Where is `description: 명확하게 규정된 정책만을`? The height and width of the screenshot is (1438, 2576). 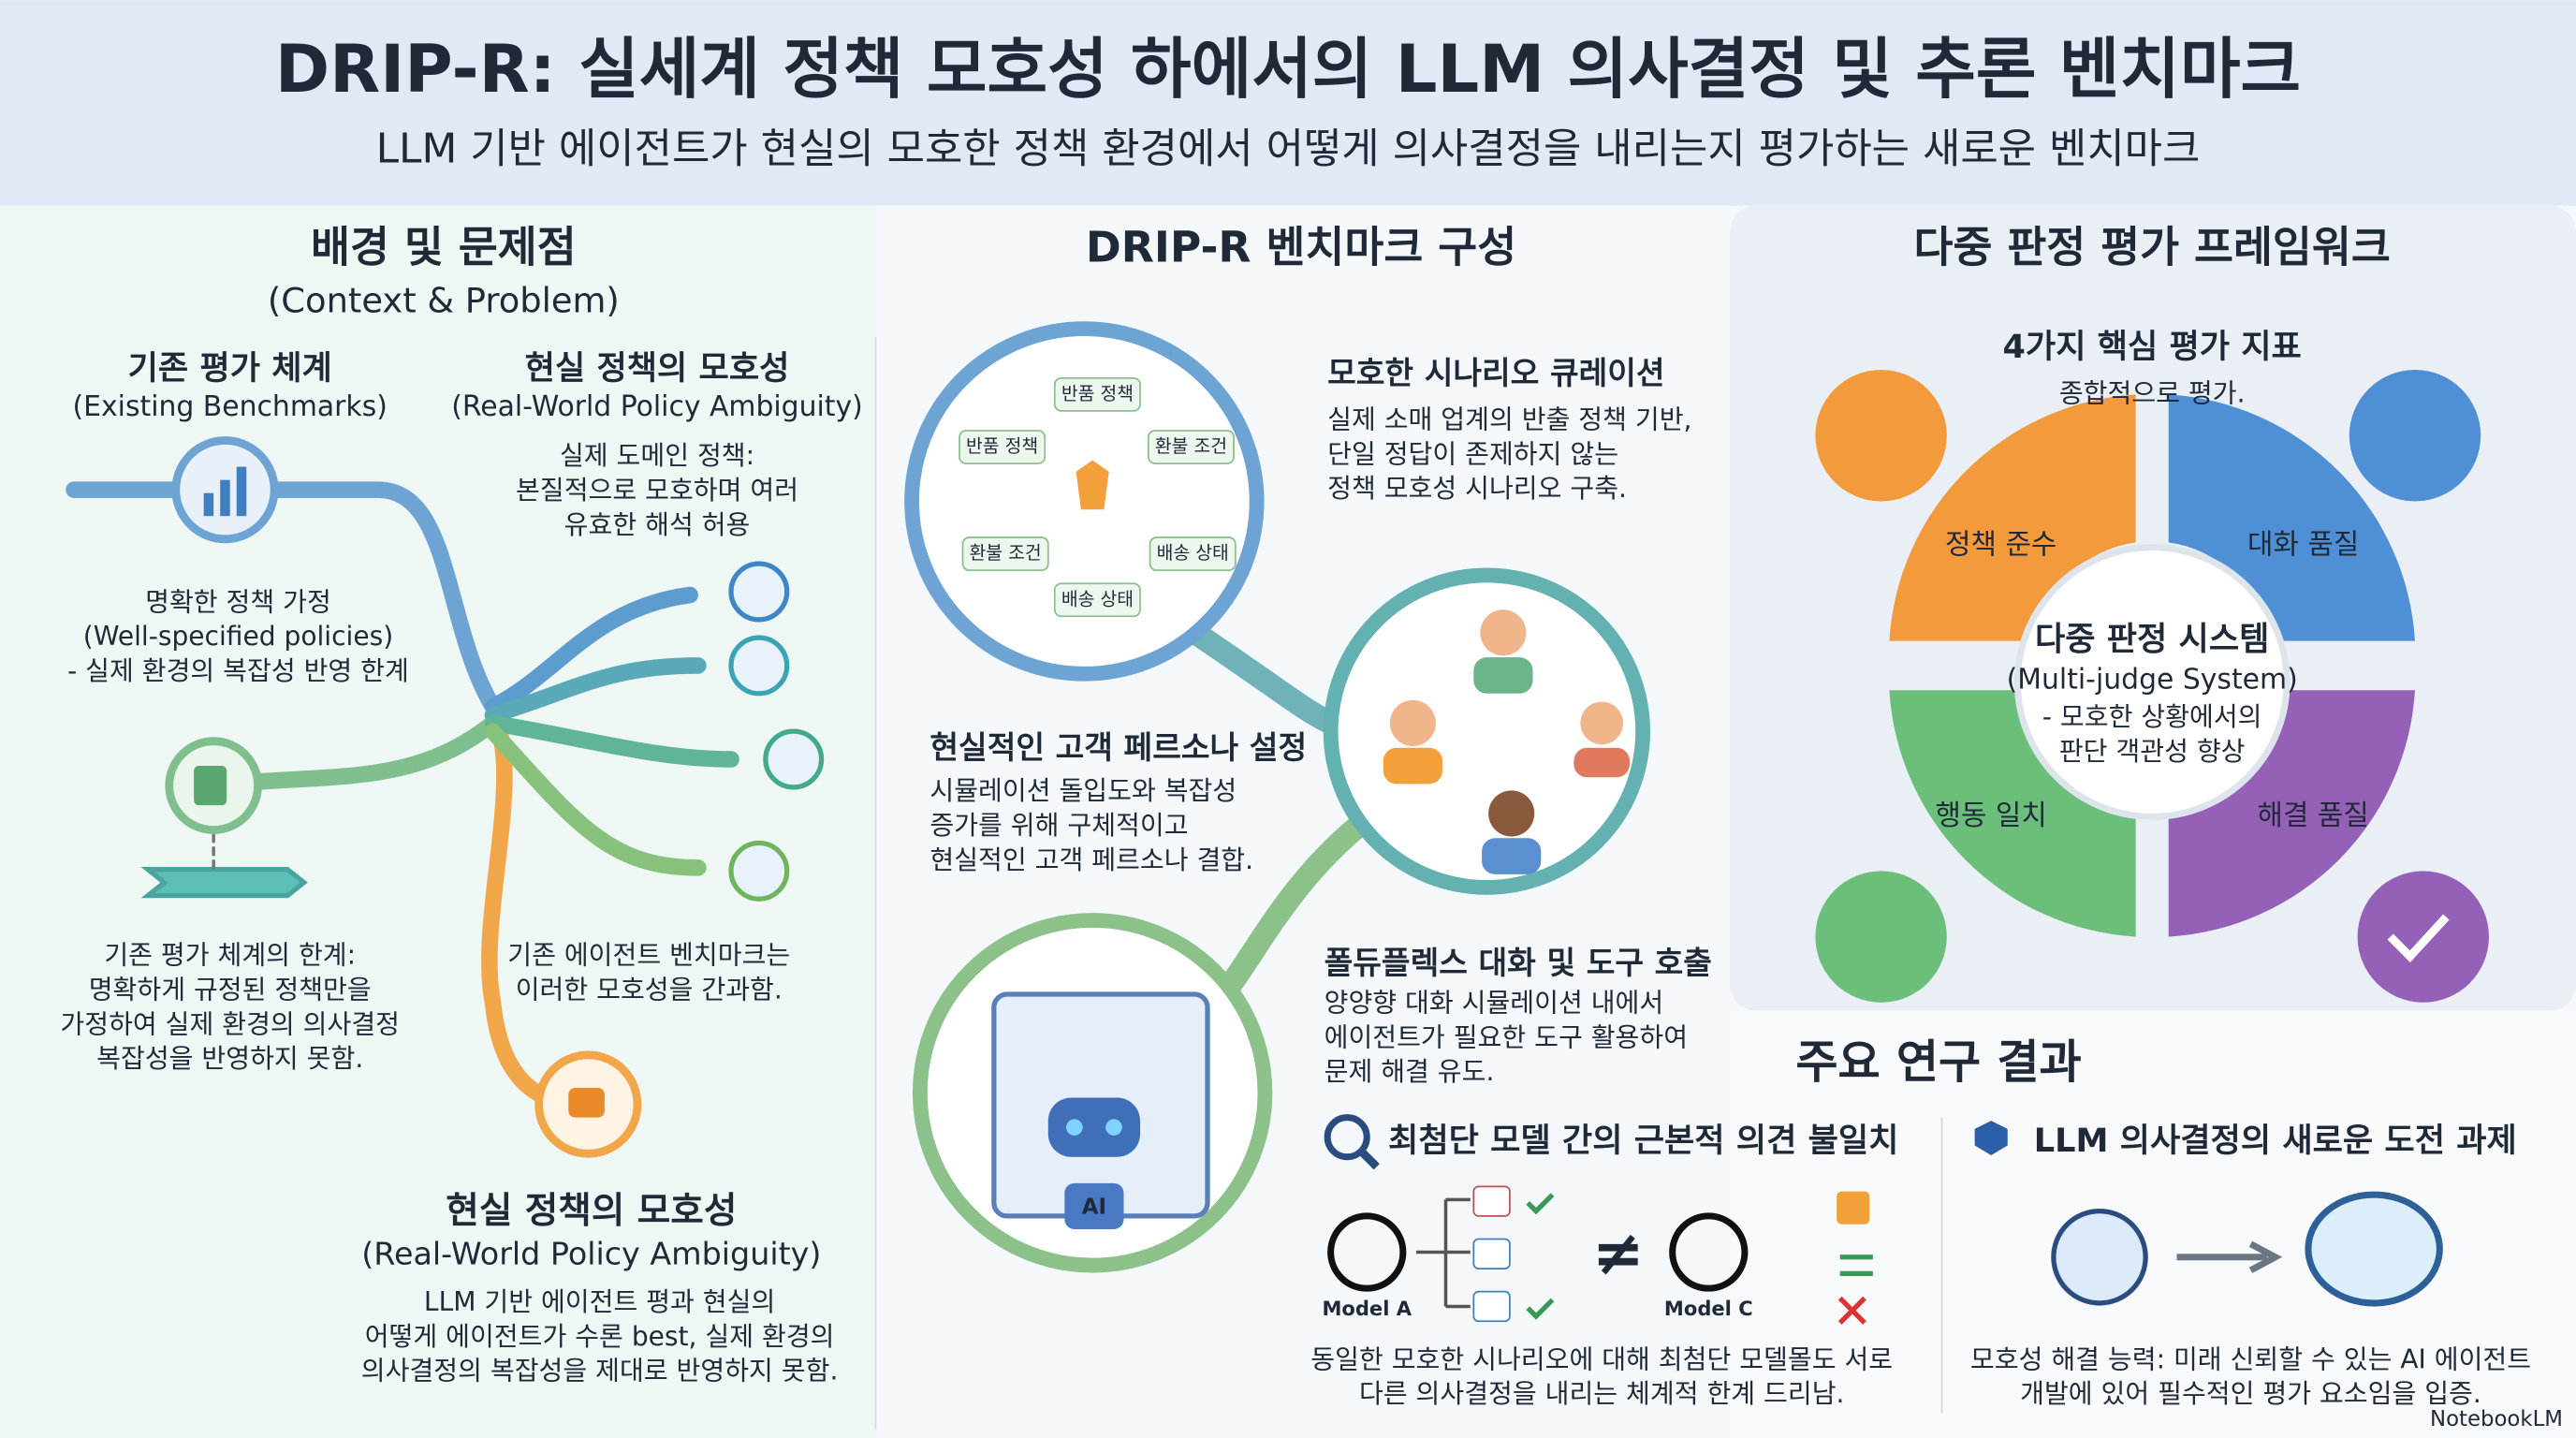
description: 명확하게 규정된 정책만을 is located at coordinates (230, 989).